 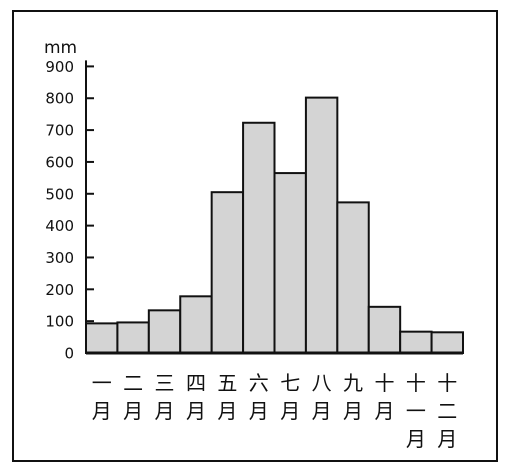 I want to click on x-tick-label: 十二月, so click(x=447, y=411).